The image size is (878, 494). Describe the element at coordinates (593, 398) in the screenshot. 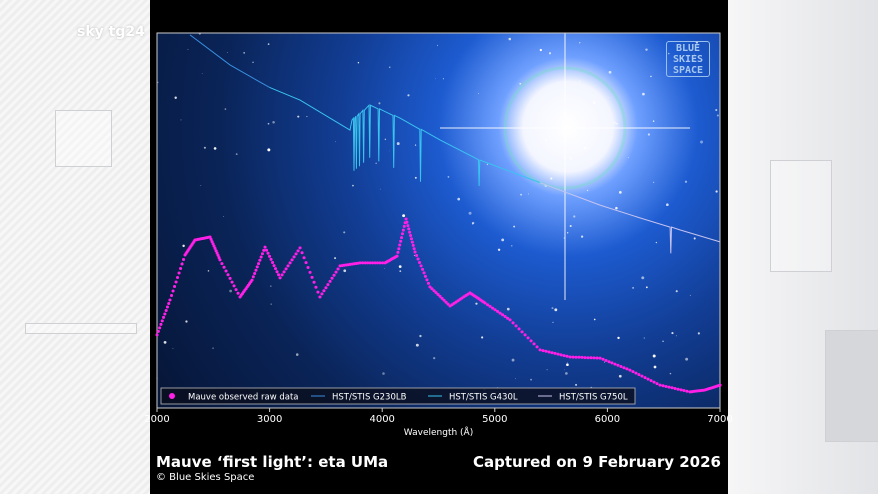

I see `legend-label: HST/STIS G750L` at that location.